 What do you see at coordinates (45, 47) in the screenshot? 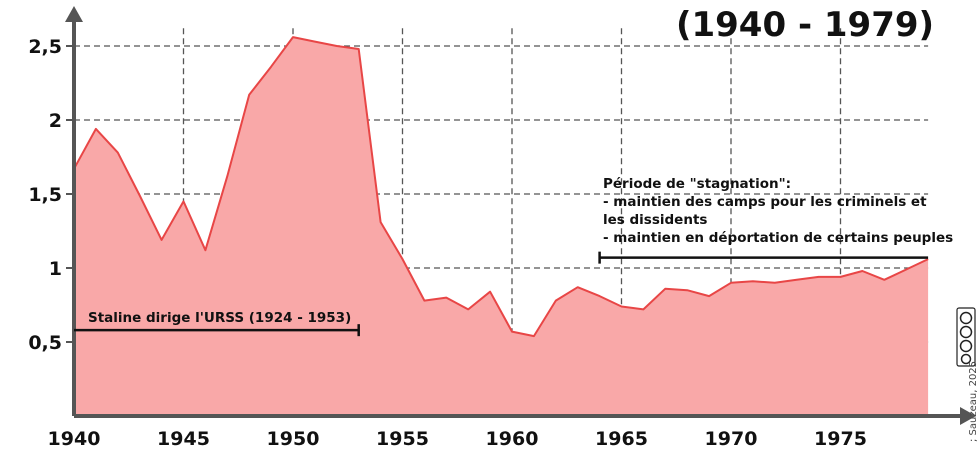
I see `y-tick-label-4: 2,5` at bounding box center [45, 47].